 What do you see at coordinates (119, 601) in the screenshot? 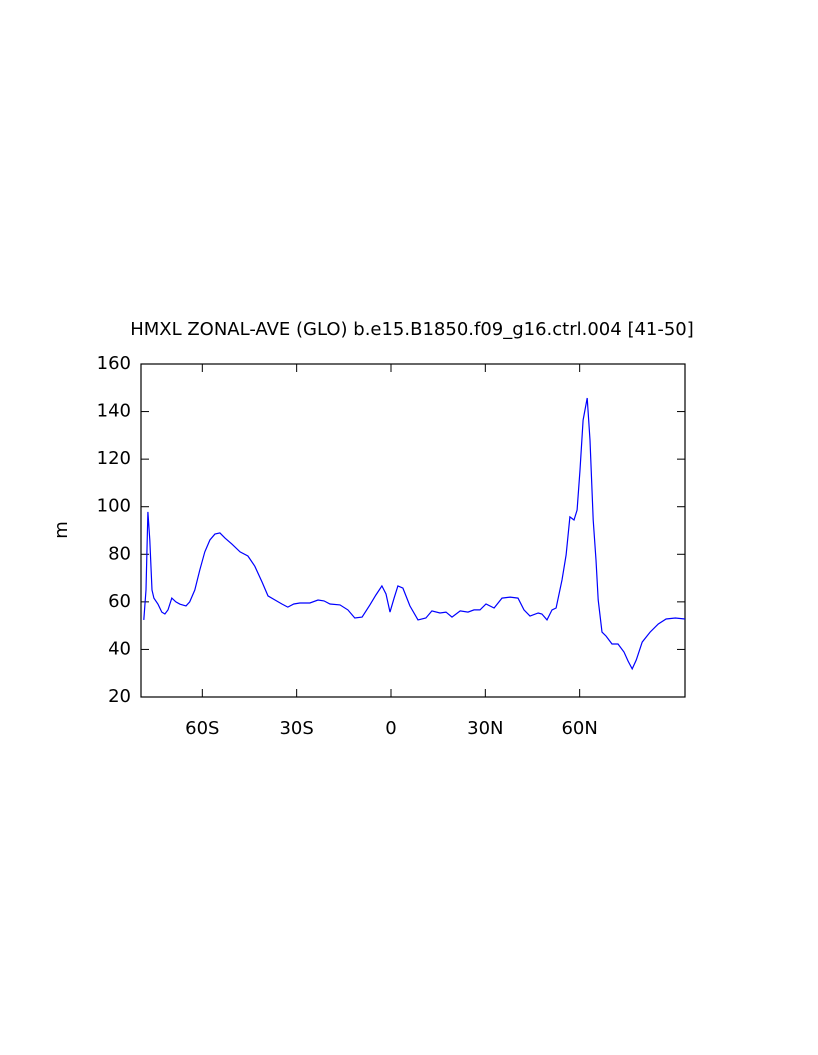
I see `y-tick-label: 60` at bounding box center [119, 601].